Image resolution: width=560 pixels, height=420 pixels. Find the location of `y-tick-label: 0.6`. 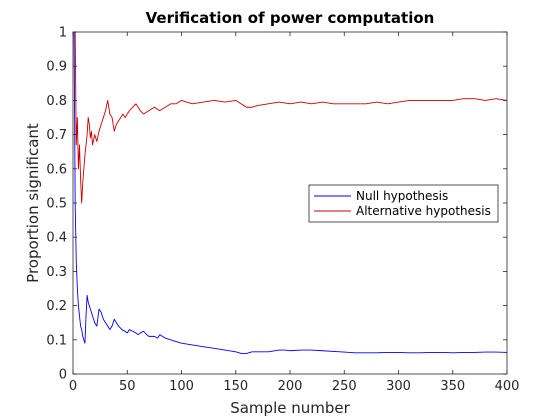

y-tick-label: 0.6 is located at coordinates (56, 169).